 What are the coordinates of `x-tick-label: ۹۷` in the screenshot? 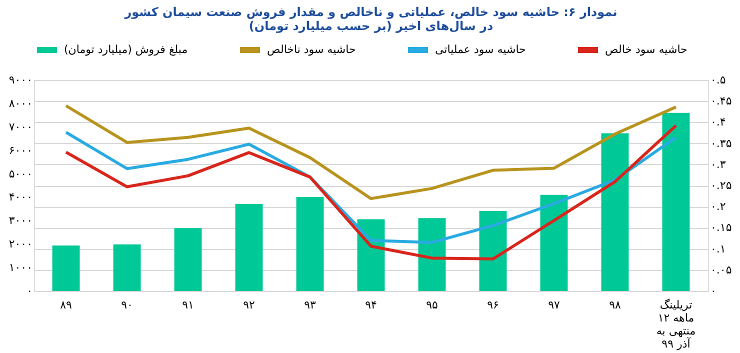 It's located at (554, 305).